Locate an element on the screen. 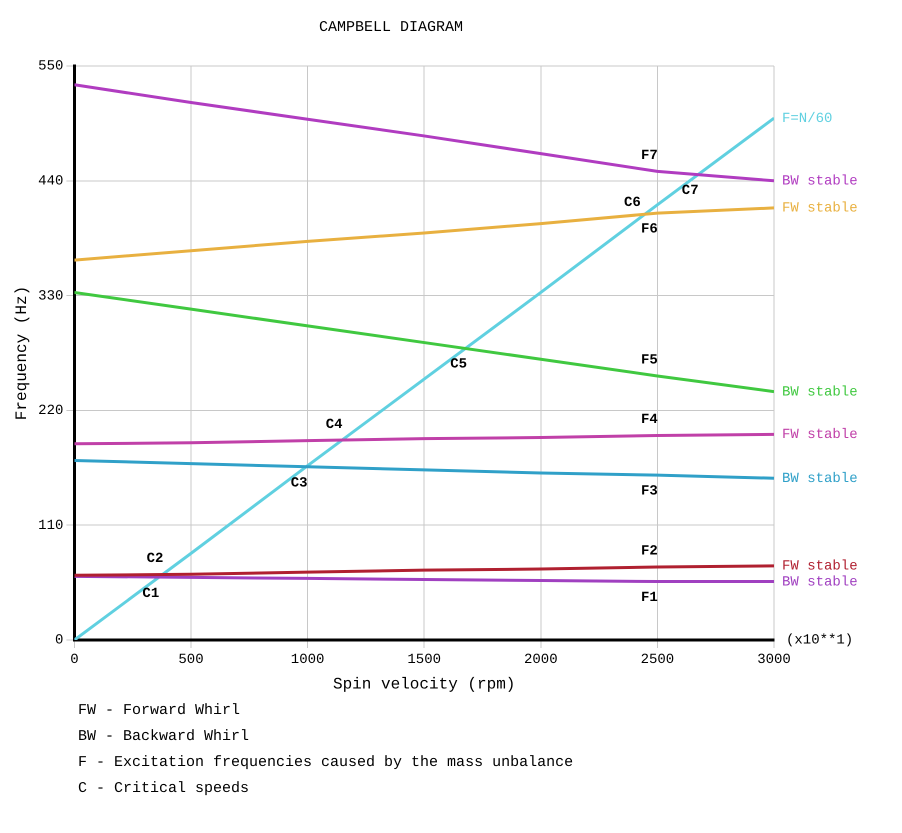 This screenshot has width=902, height=833. text: BW - Backward Whirl is located at coordinates (164, 737).